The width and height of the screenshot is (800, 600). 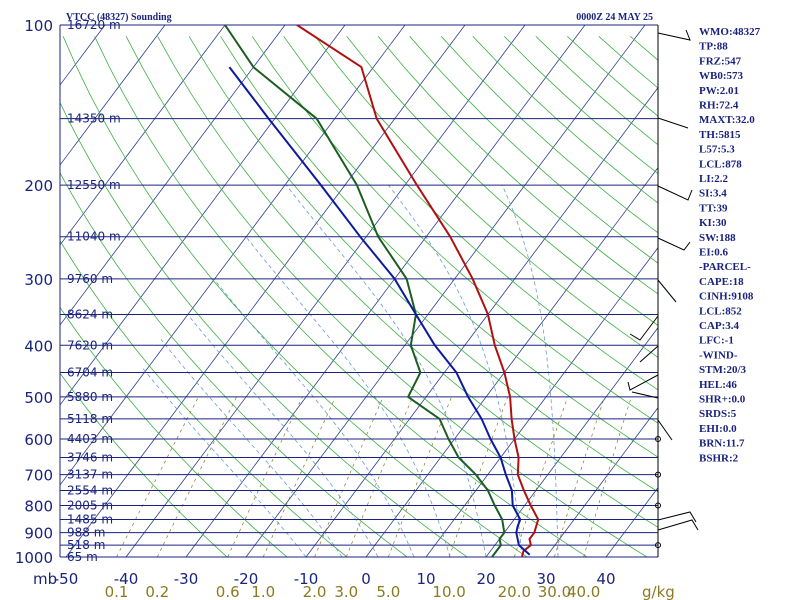 I want to click on mixing-ratio-tick-label: 0.2, so click(x=157, y=591).